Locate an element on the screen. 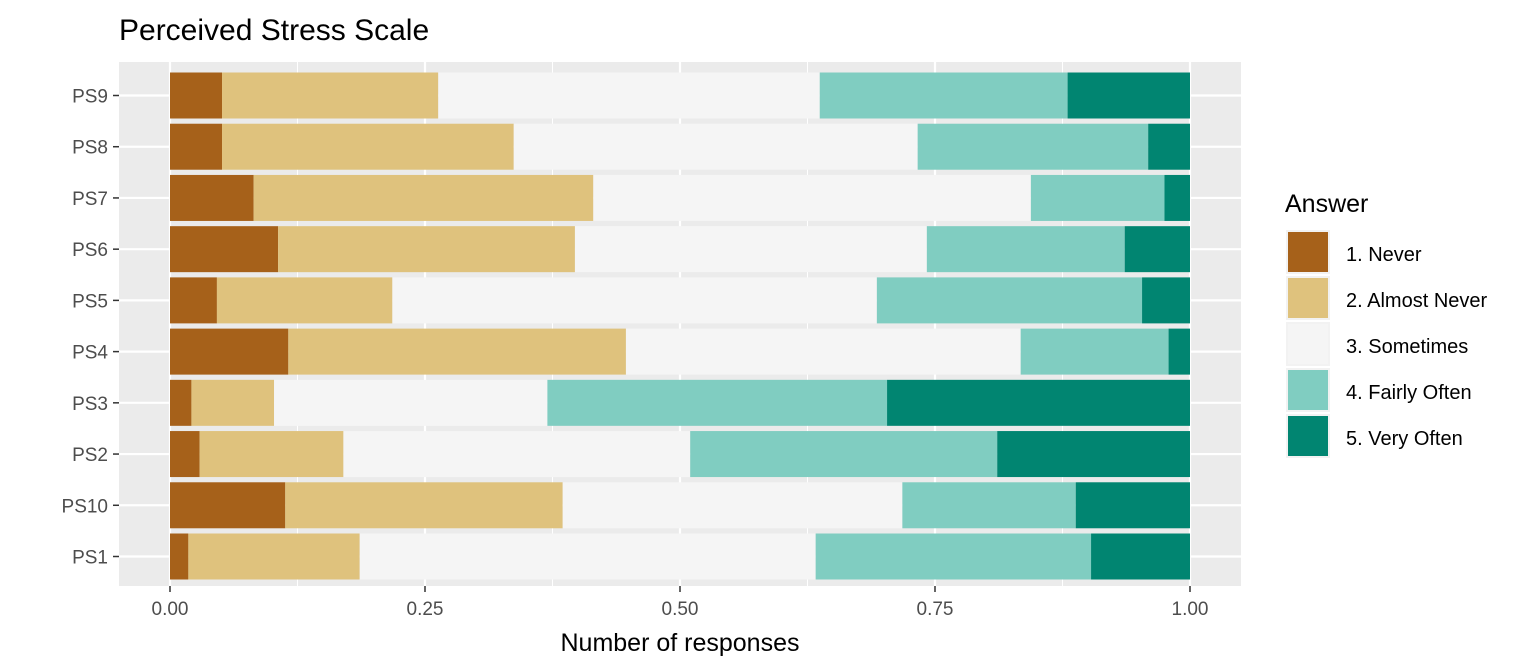  bar-segment: PS5 — 3. Sometimes: 0.475 is located at coordinates (634, 300).